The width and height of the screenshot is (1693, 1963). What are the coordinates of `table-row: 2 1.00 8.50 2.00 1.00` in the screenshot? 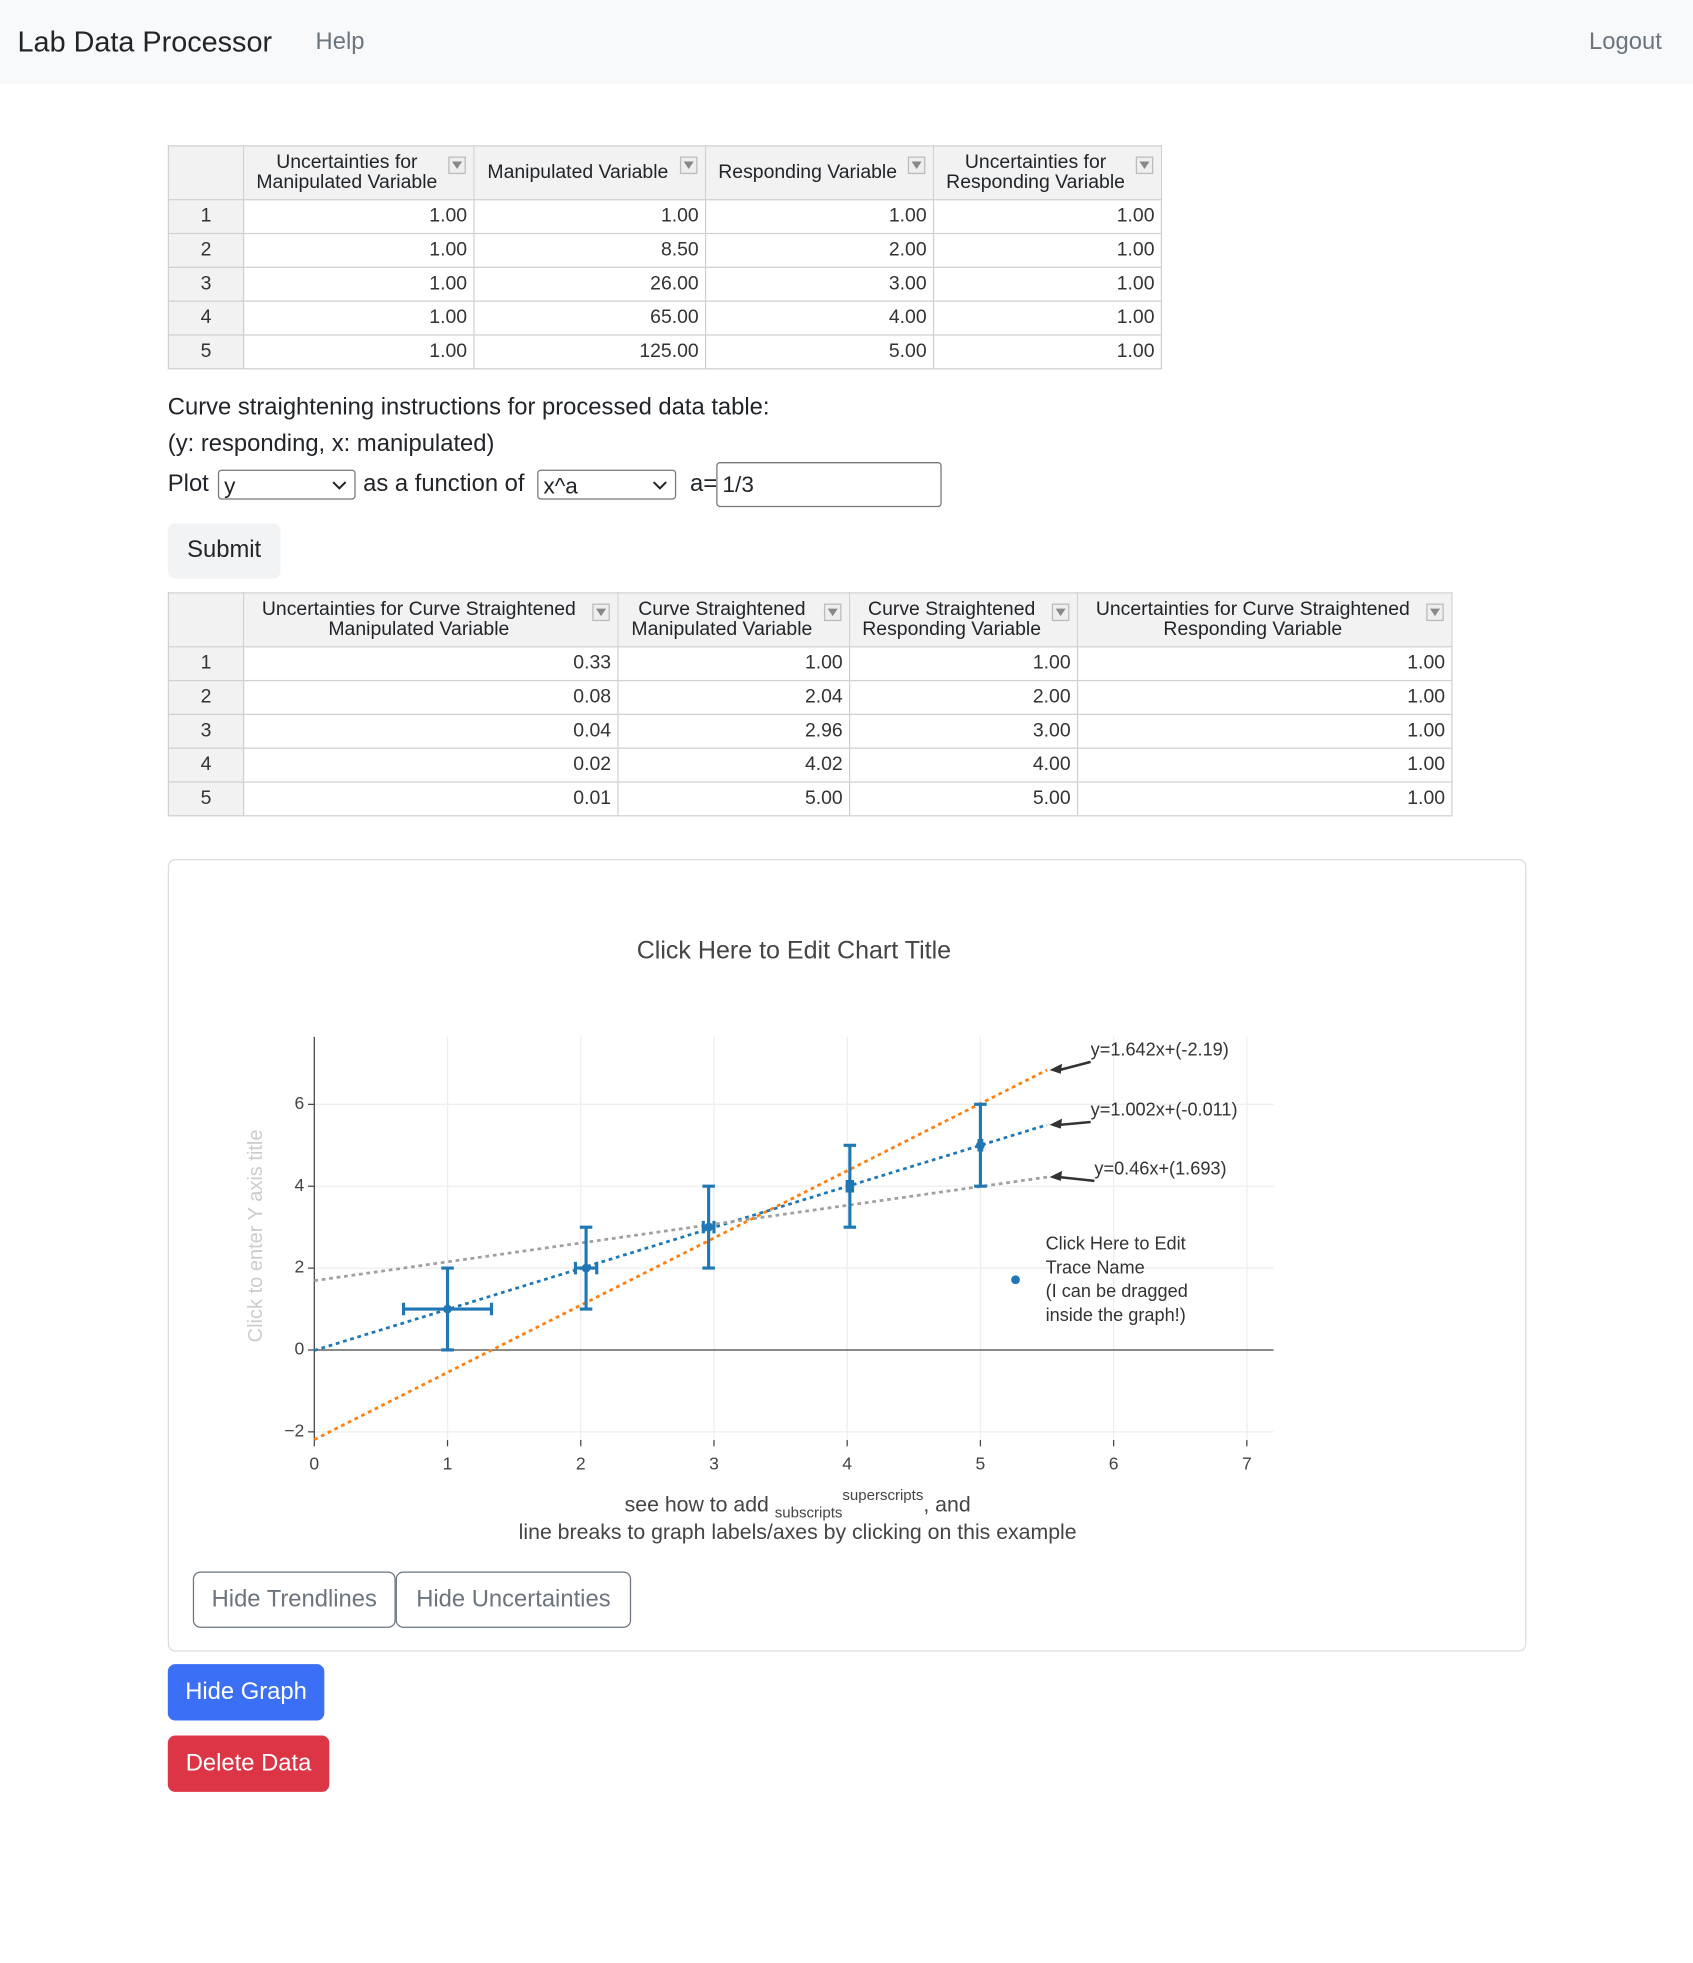 It's located at (665, 250).